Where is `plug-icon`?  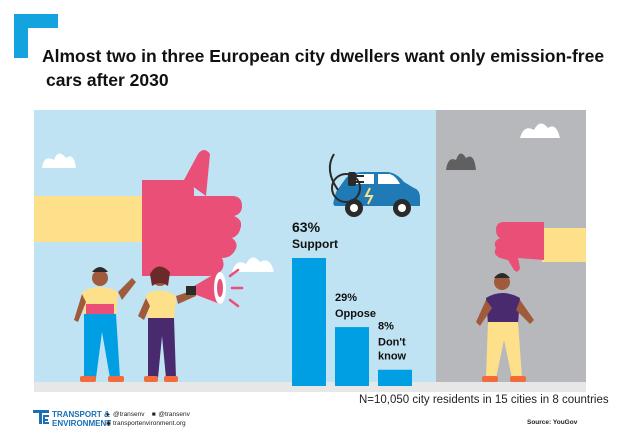 plug-icon is located at coordinates (347, 187).